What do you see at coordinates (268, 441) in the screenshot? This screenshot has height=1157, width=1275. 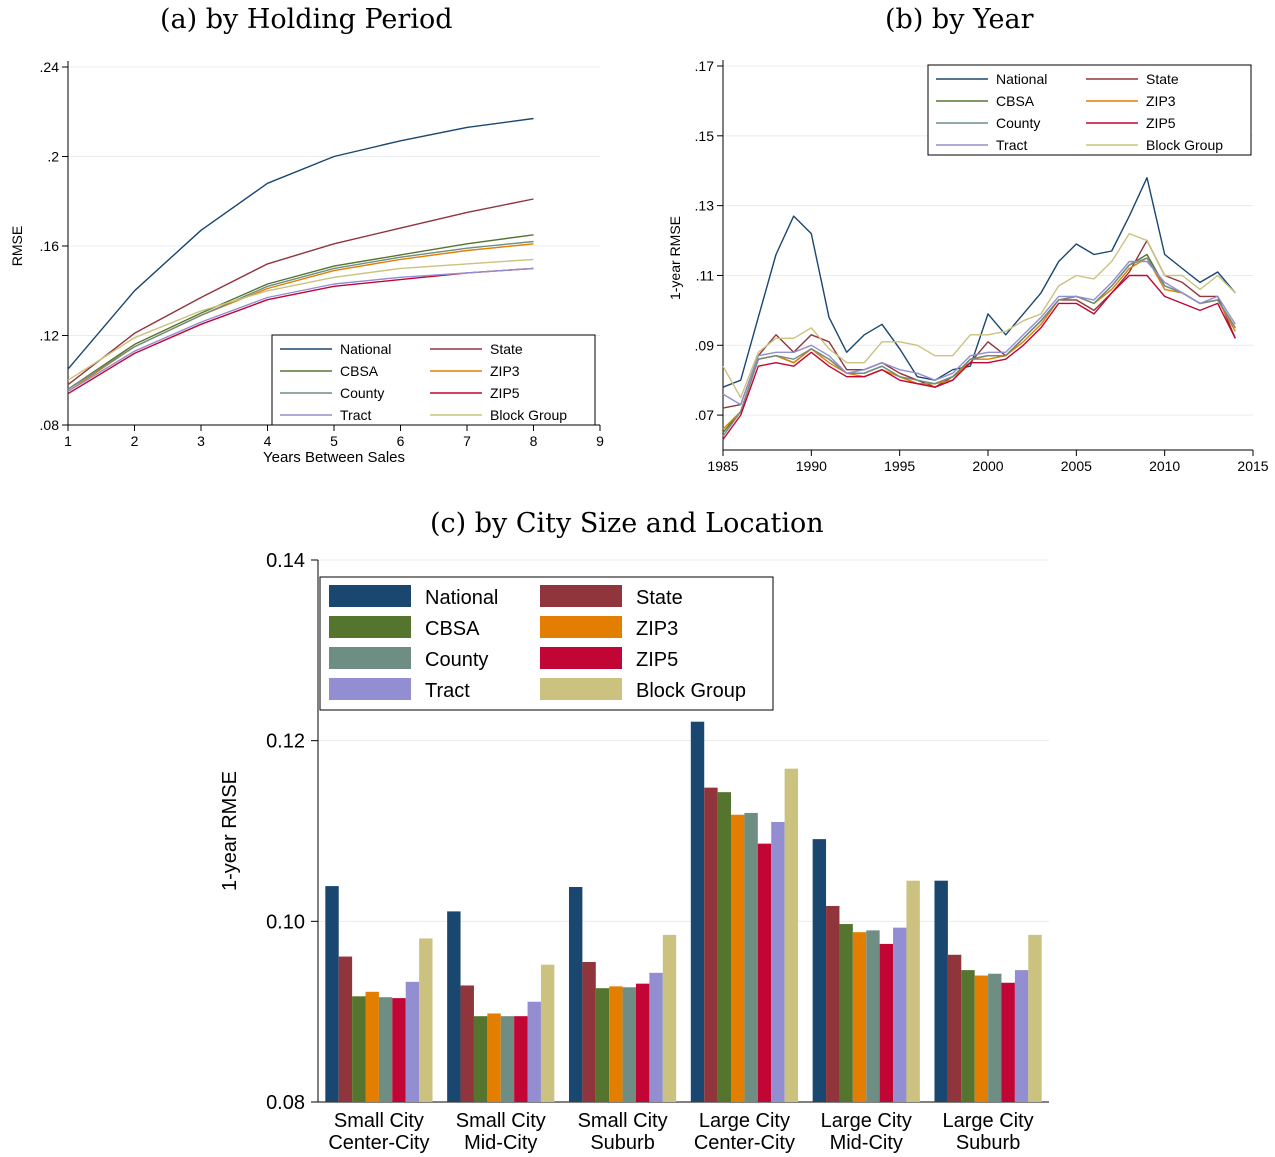 I see `x-tick-label: 4` at bounding box center [268, 441].